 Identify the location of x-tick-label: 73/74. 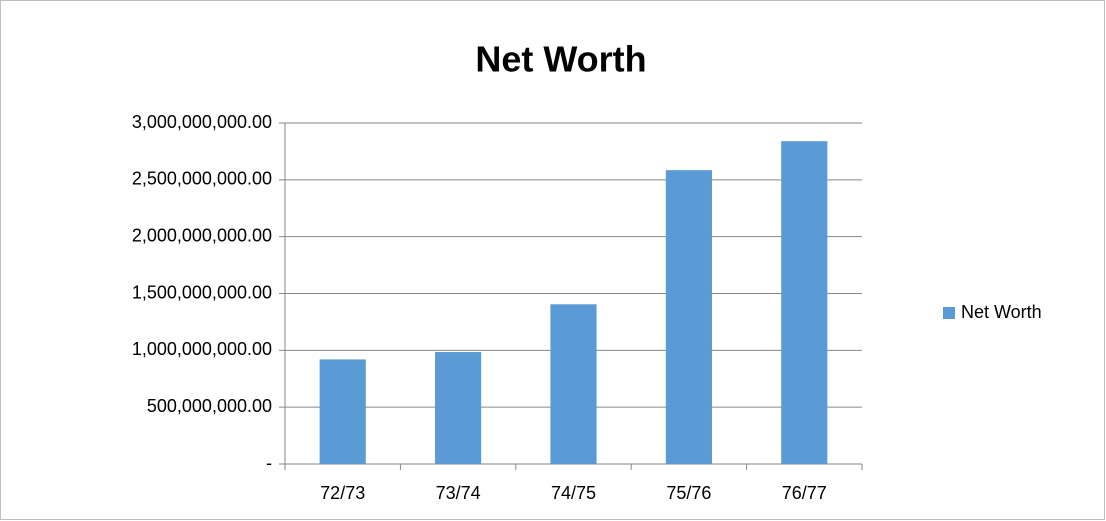
(458, 493).